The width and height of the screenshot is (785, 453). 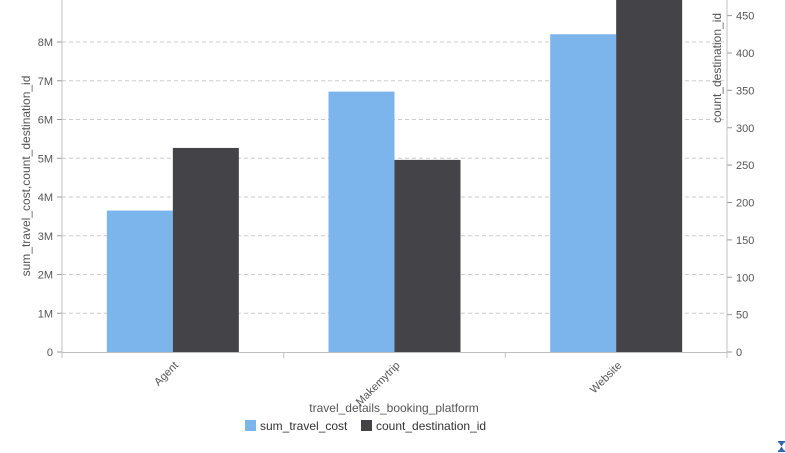 I want to click on y-right-tick-label: 100, so click(x=745, y=278).